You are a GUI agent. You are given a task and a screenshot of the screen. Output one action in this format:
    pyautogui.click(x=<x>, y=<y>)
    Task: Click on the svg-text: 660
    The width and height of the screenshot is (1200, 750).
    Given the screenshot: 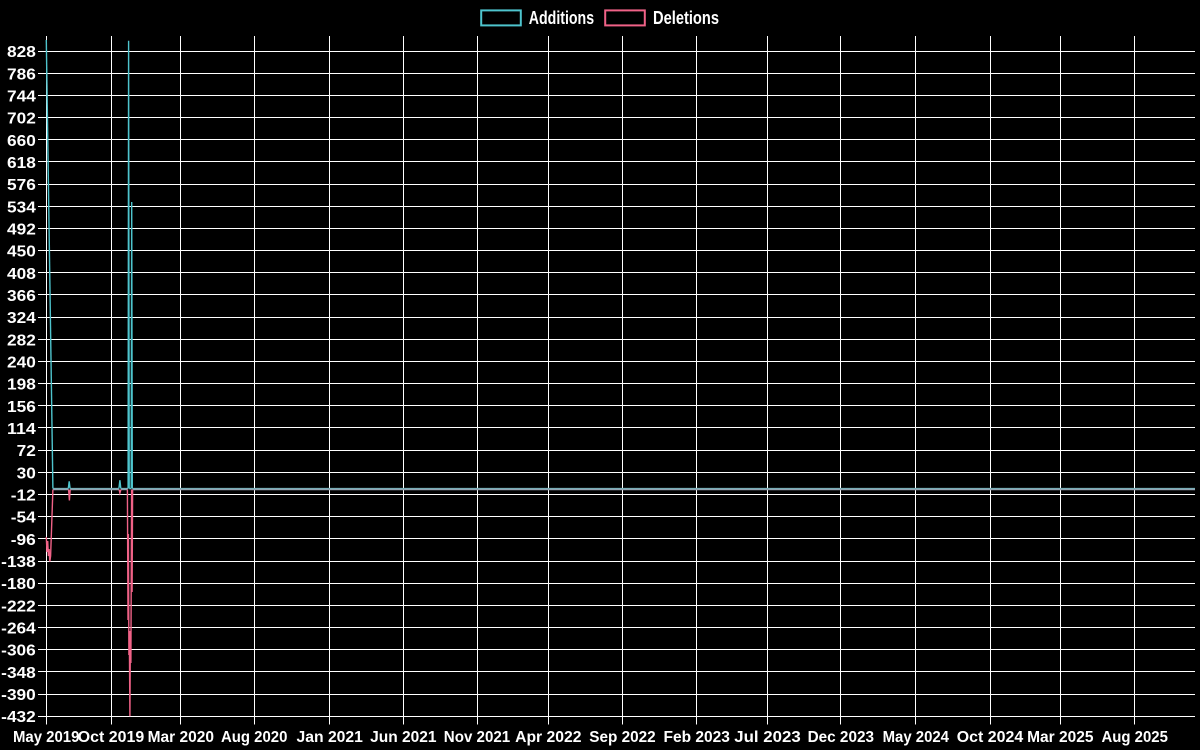 What is the action you would take?
    pyautogui.click(x=21, y=141)
    